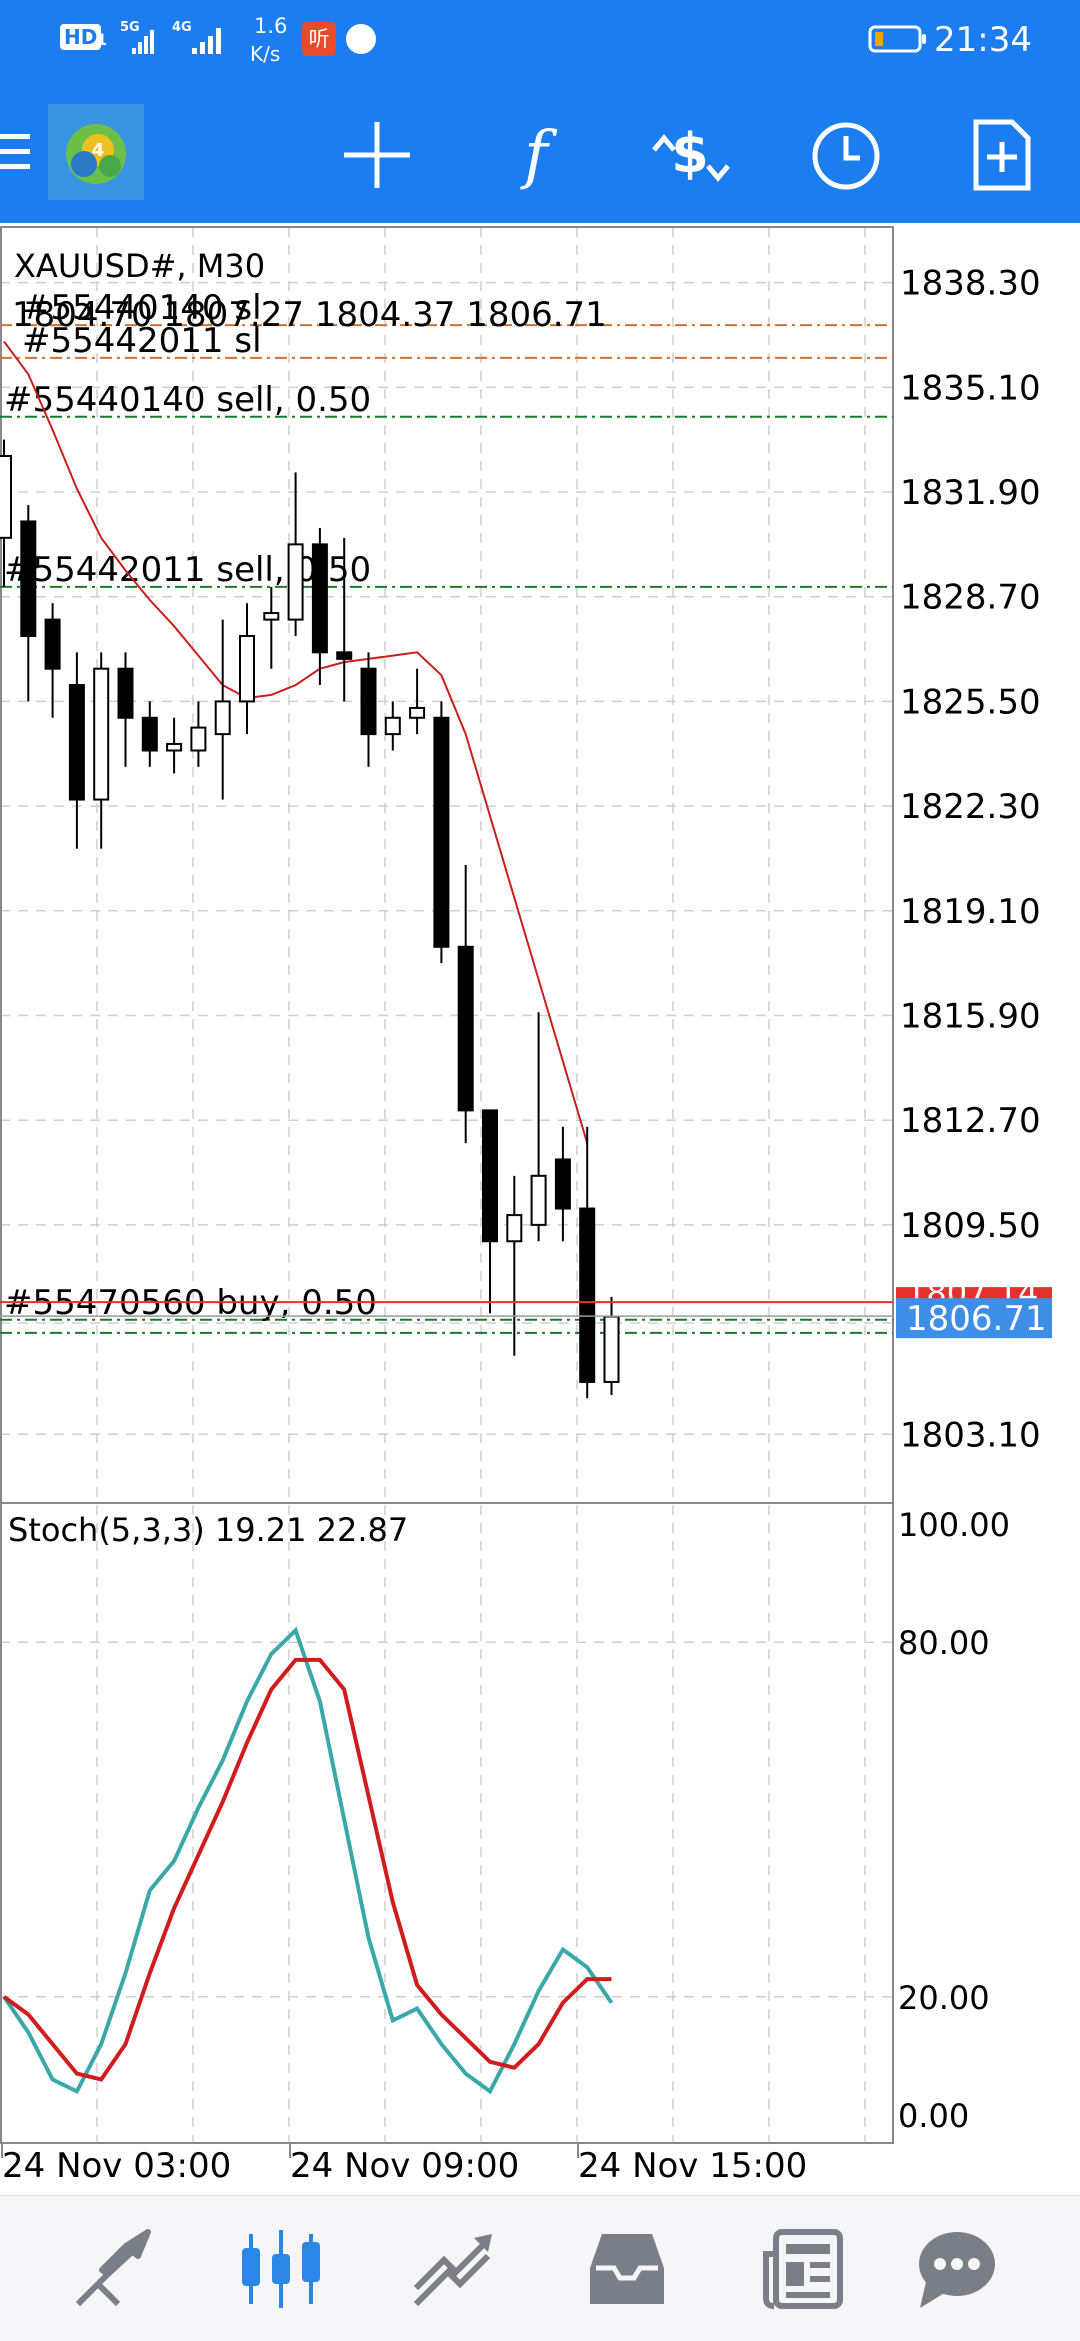 Image resolution: width=1080 pixels, height=2341 pixels. What do you see at coordinates (970, 493) in the screenshot?
I see `price-tick-label: 1831.90` at bounding box center [970, 493].